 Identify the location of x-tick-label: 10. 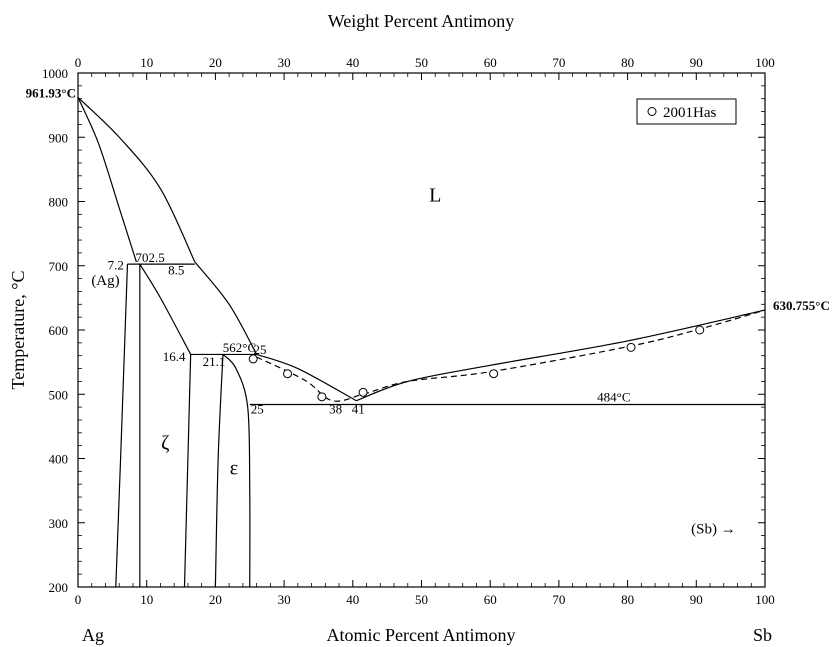
(146, 599).